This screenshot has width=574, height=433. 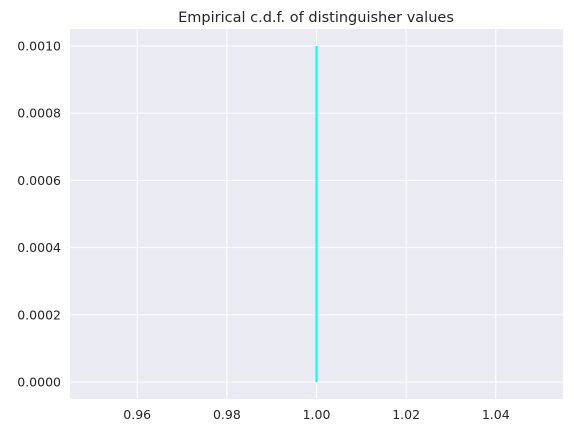 I want to click on y-tick-label: 0.0008, so click(x=39, y=113).